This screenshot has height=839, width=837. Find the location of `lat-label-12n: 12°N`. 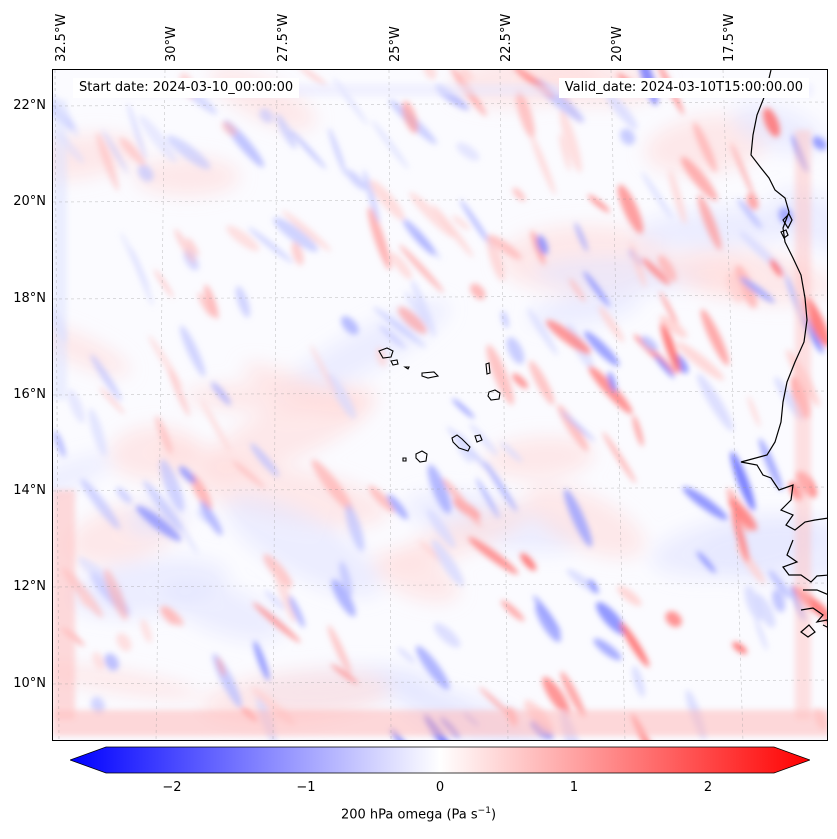

lat-label-12n: 12°N is located at coordinates (29, 586).